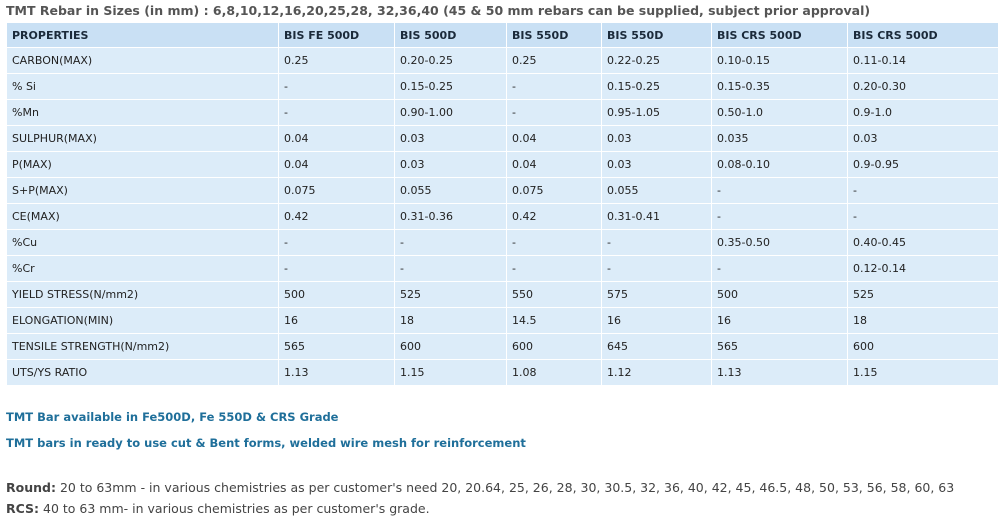 The width and height of the screenshot is (1005, 519). What do you see at coordinates (142, 216) in the screenshot?
I see `table-cell: CE(MAX)` at bounding box center [142, 216].